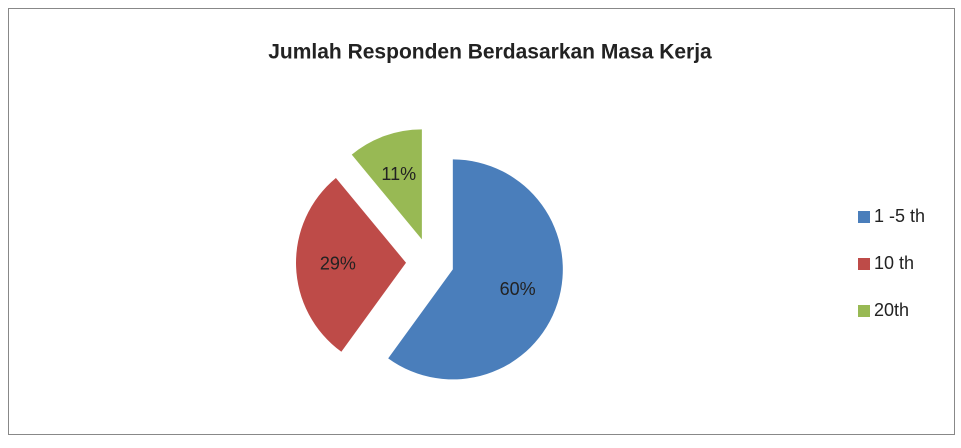 This screenshot has height=448, width=961. Describe the element at coordinates (894, 263) in the screenshot. I see `legend-label: 10 th` at that location.